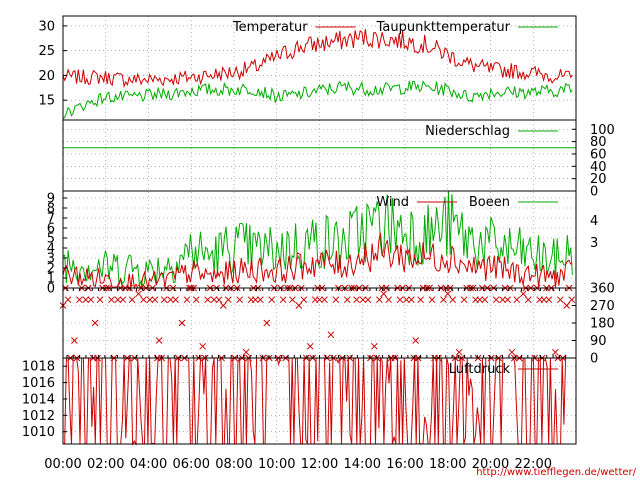 The width and height of the screenshot is (640, 480). Describe the element at coordinates (598, 341) in the screenshot. I see `y-tick-label-right-3-1: 90` at that location.